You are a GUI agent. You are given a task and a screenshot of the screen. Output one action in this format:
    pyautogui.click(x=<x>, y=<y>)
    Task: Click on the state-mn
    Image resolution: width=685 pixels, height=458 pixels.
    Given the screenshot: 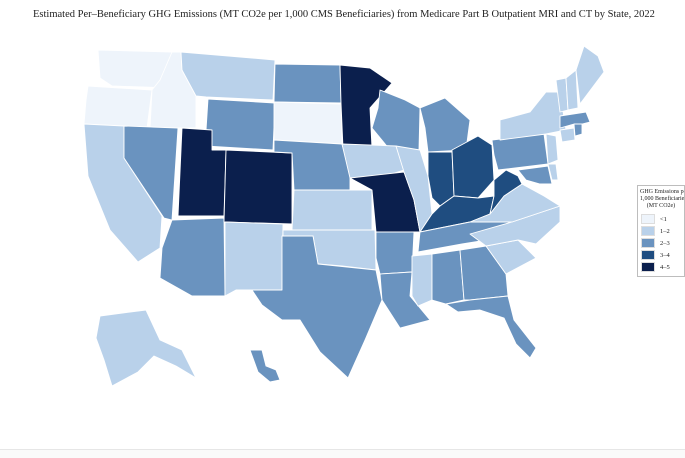 What is the action you would take?
    pyautogui.click(x=366, y=106)
    